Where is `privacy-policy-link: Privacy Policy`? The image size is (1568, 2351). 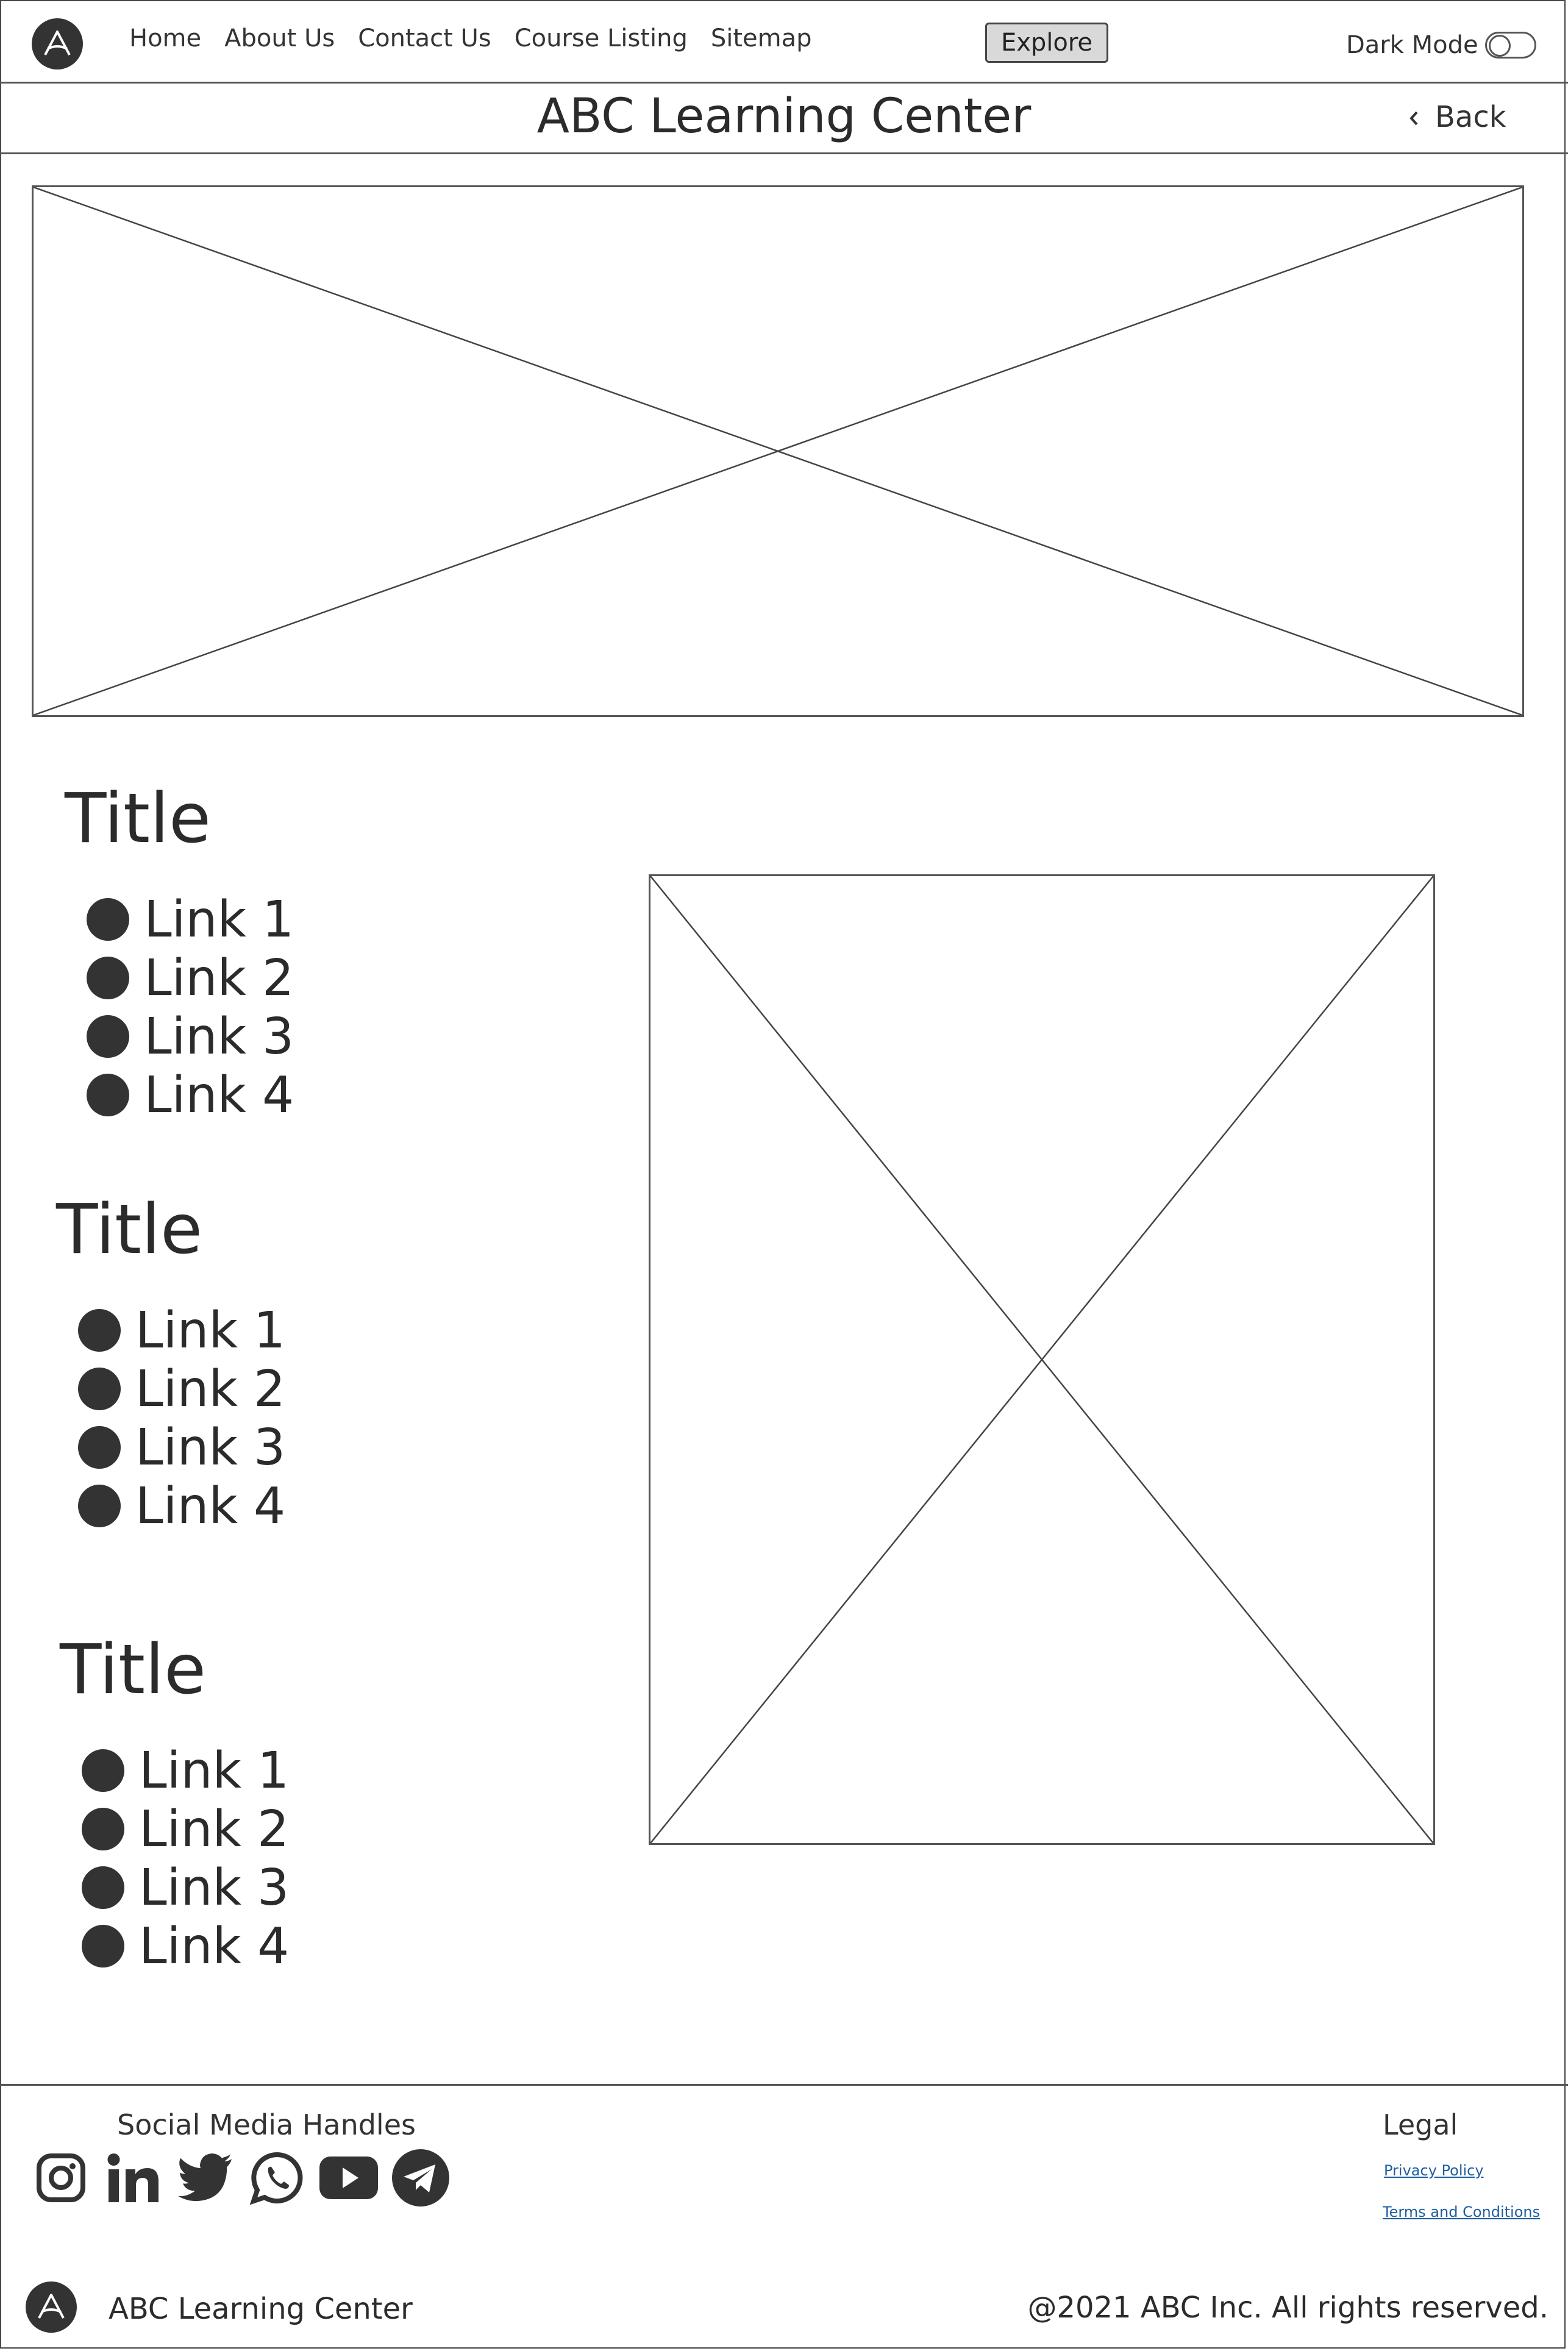 privacy-policy-link: Privacy Policy is located at coordinates (1434, 2170).